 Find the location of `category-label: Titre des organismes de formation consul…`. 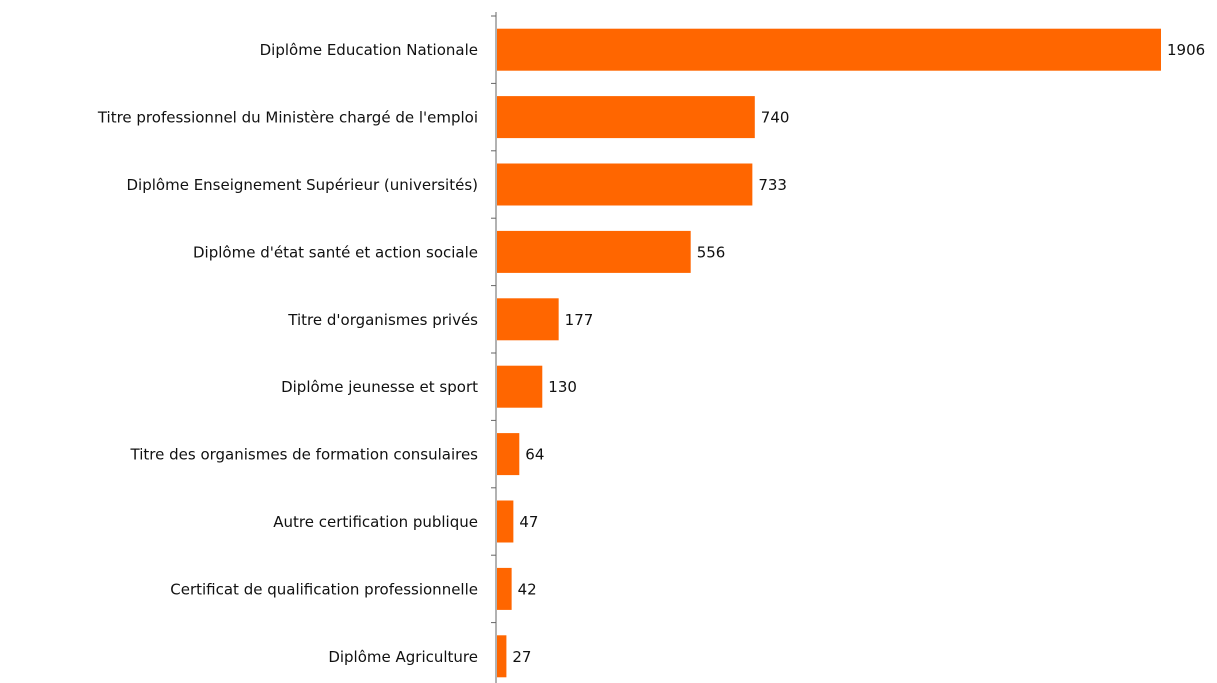

category-label: Titre des organismes de formation consul… is located at coordinates (304, 455).